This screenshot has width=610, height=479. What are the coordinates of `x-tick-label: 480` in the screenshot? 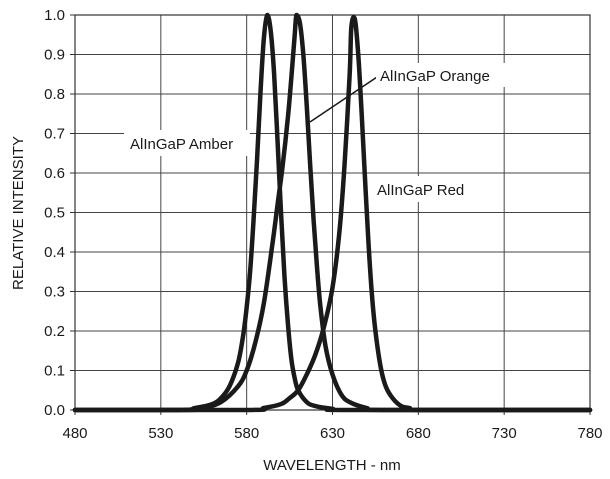 It's located at (74, 433).